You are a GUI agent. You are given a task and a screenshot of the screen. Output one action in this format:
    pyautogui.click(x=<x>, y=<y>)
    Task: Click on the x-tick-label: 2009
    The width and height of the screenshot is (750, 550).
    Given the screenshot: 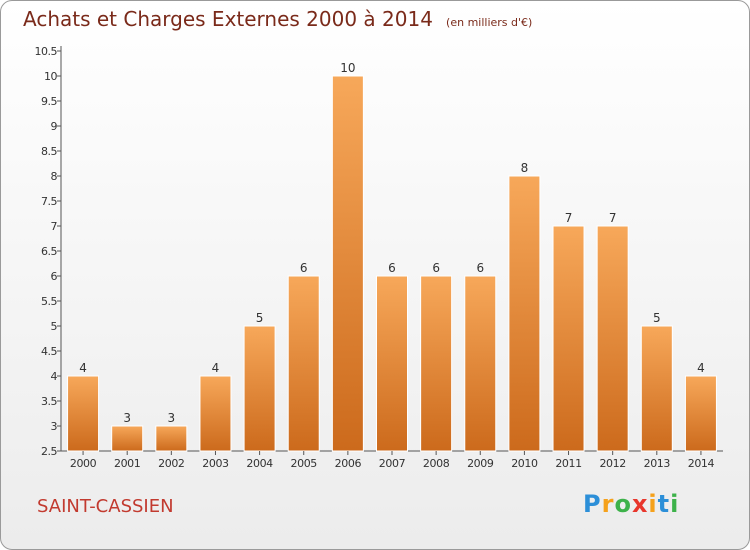 What is the action you would take?
    pyautogui.click(x=480, y=463)
    